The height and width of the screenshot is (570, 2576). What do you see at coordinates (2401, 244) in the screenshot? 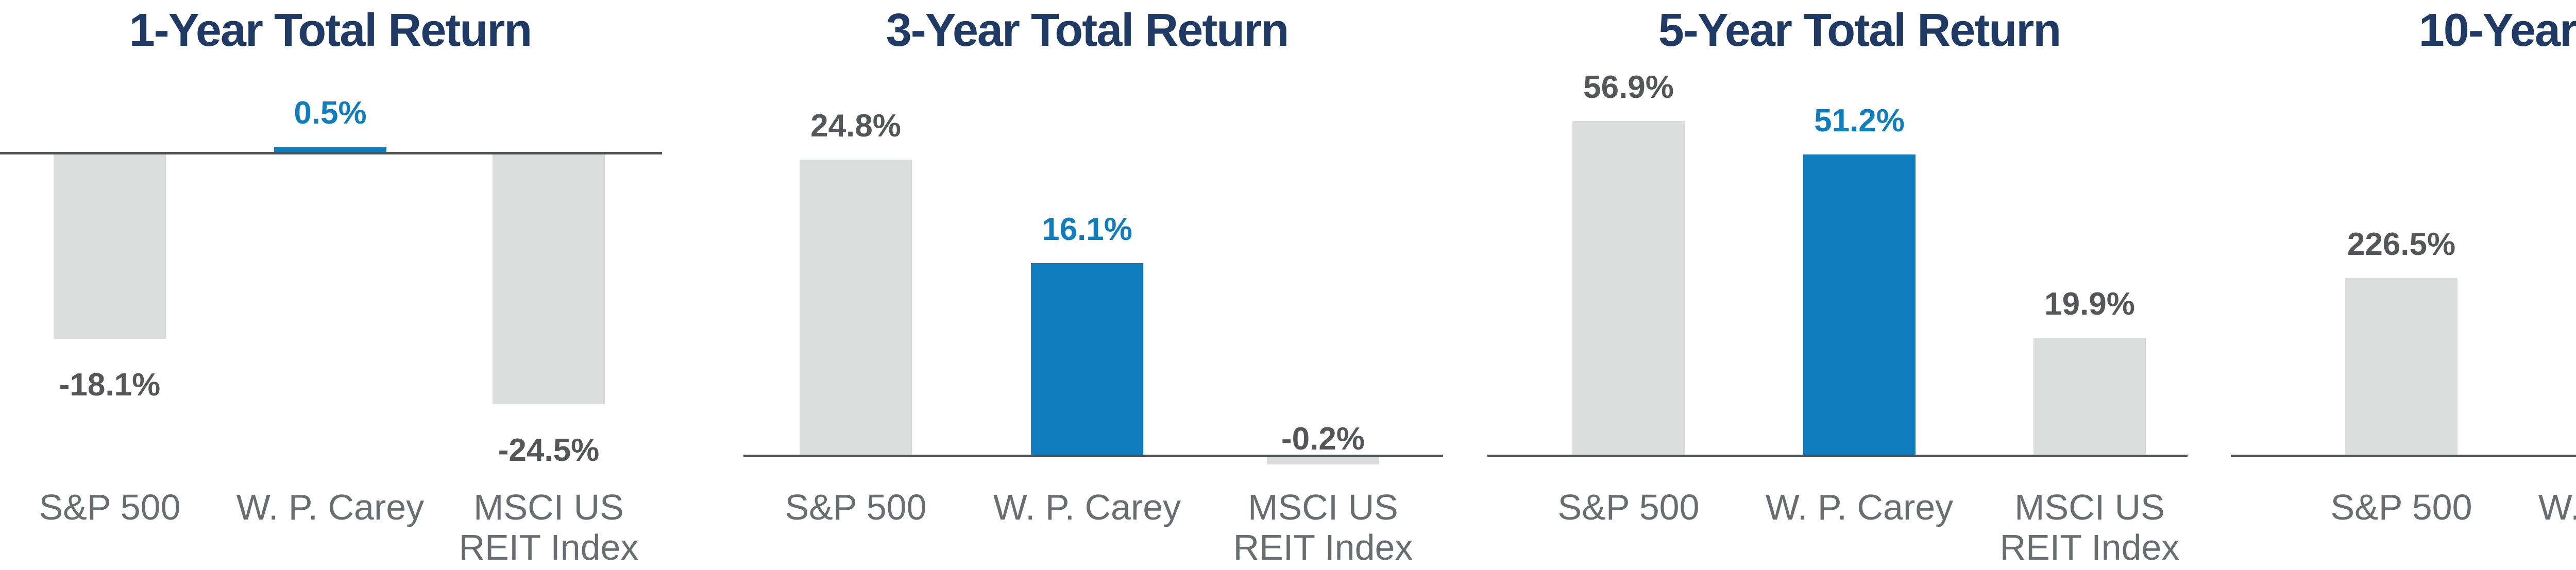
I see `value-label-sp500: 226.5%` at bounding box center [2401, 244].